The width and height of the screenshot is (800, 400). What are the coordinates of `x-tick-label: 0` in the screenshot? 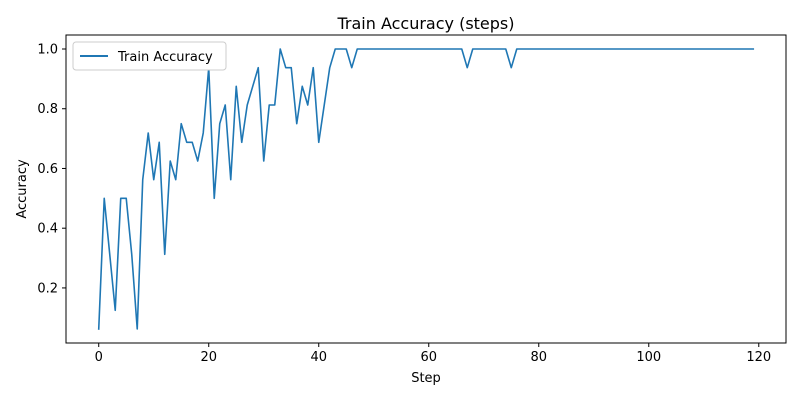 It's located at (99, 357).